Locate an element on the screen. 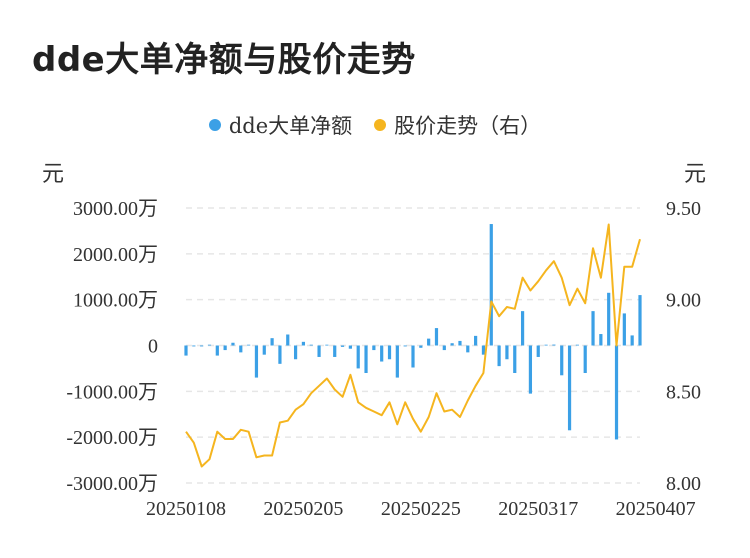 The height and width of the screenshot is (558, 750). x-tick-label: 20250225 is located at coordinates (421, 509).